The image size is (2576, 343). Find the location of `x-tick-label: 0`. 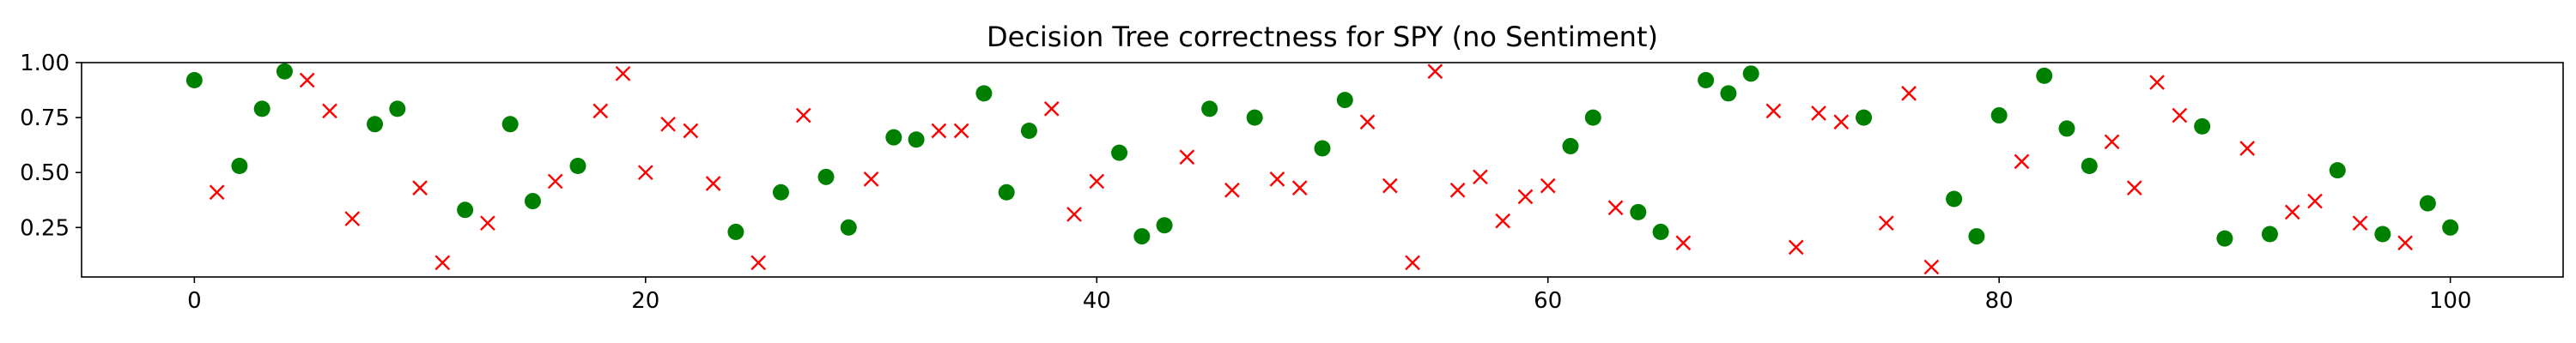

x-tick-label: 0 is located at coordinates (194, 301).